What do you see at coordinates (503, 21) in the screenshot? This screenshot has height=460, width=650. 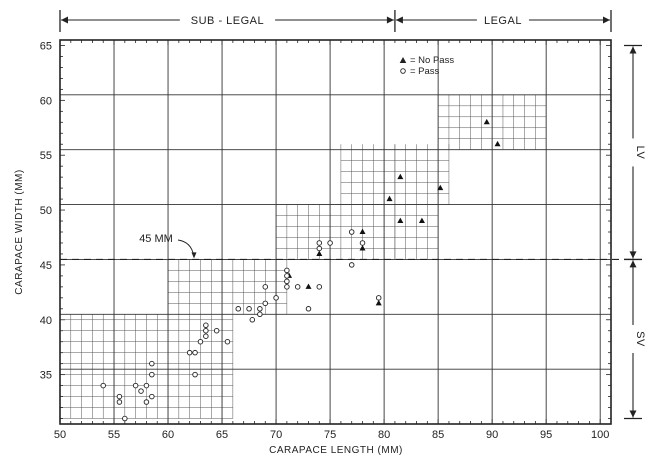 I see `band-label: LEGAL` at bounding box center [503, 21].